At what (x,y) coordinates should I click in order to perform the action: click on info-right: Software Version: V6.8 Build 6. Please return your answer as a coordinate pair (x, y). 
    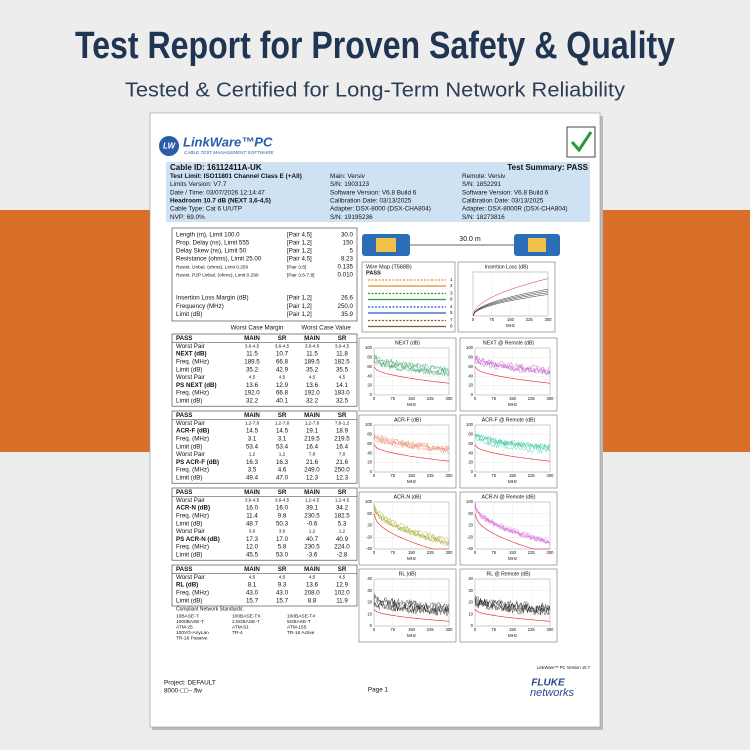
    Looking at the image, I should click on (505, 192).